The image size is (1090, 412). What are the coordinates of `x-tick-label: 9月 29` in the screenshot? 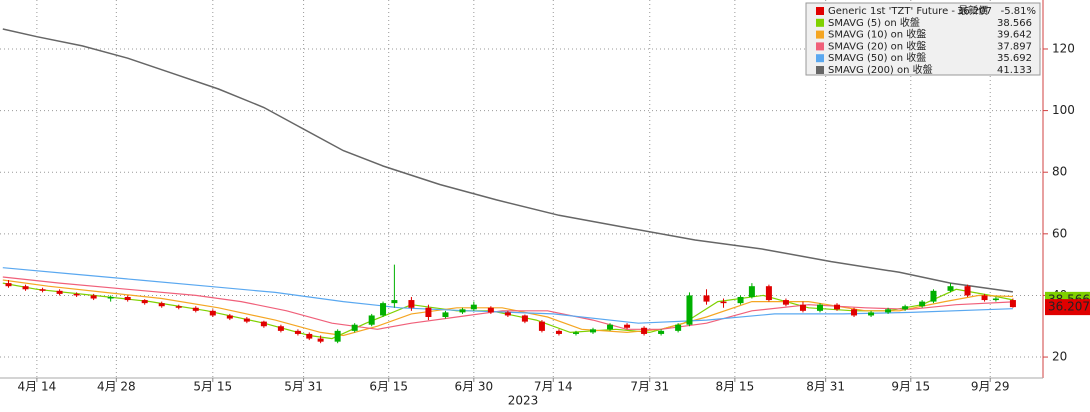 It's located at (990, 387).